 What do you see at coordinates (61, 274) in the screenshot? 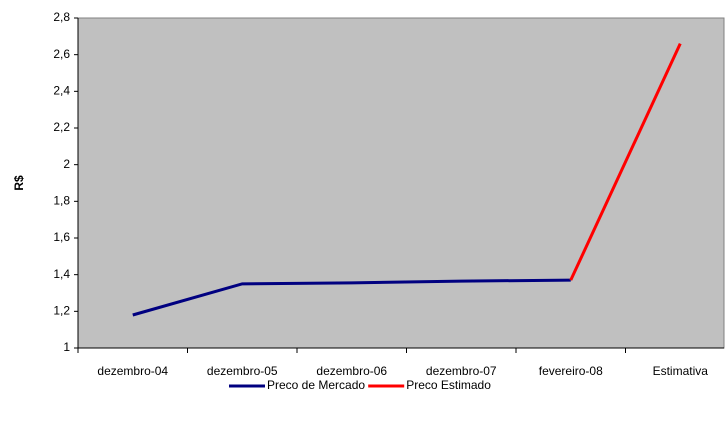
I see `y-tick-label: 1,4` at bounding box center [61, 274].